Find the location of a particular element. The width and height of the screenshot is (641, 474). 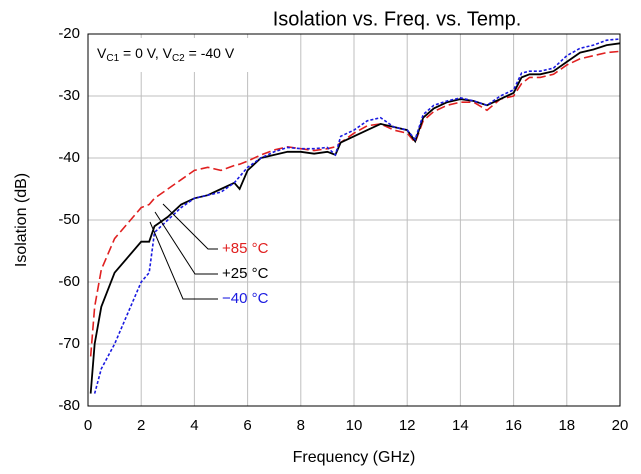

x-tick-label: 0 is located at coordinates (88, 425).